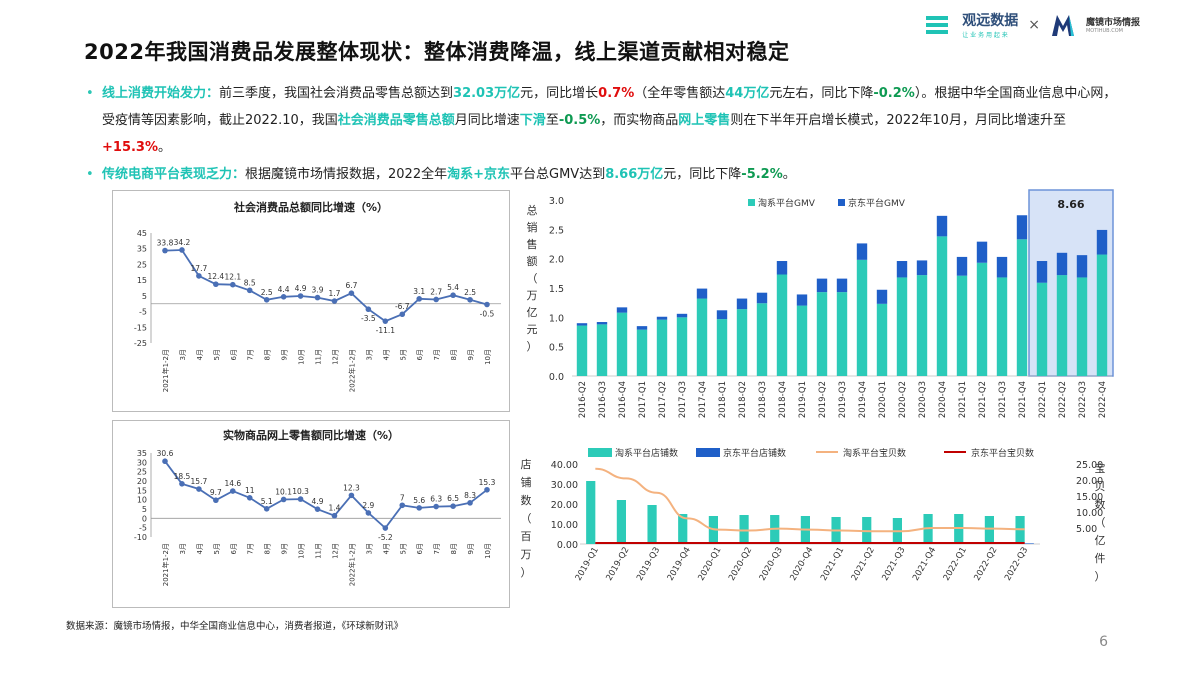 Image resolution: width=1200 pixels, height=675 pixels. What do you see at coordinates (336, 93) in the screenshot?
I see `bullet1-text: 前三季度，我国社会消费品零售总额达到` at bounding box center [336, 93].